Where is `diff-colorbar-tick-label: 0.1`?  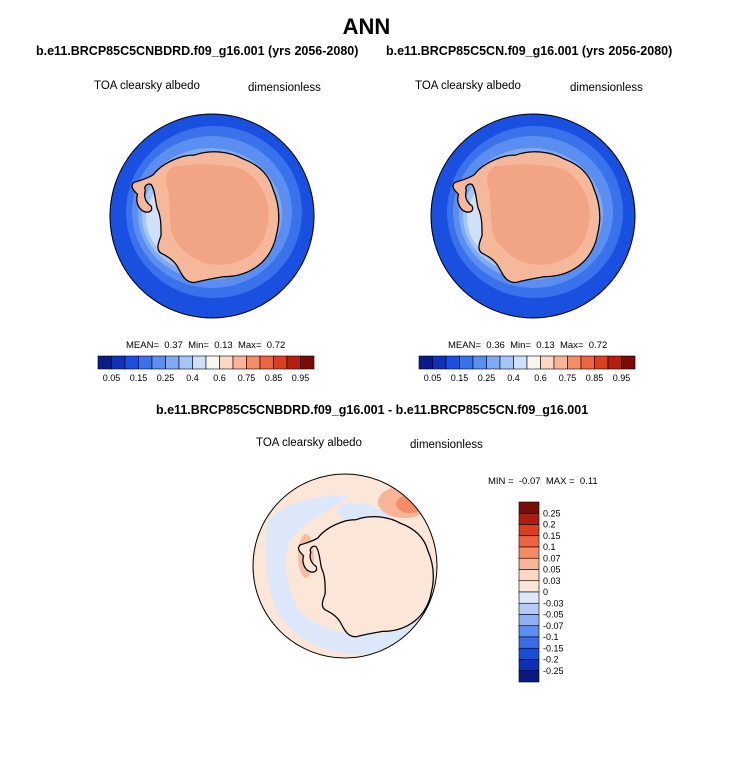
diff-colorbar-tick-label: 0.1 is located at coordinates (549, 547).